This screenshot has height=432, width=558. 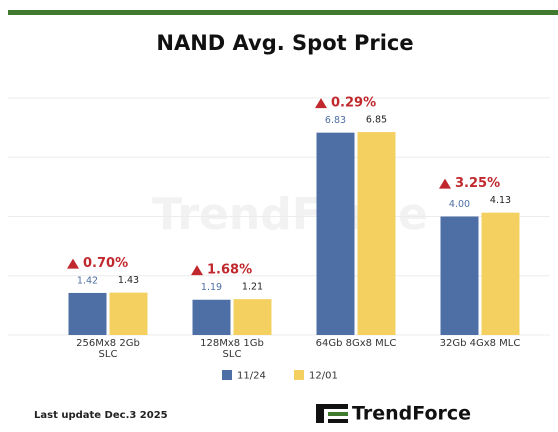 I want to click on x-tick-label: 256Mx8 2Gb SLC, so click(x=108, y=349).